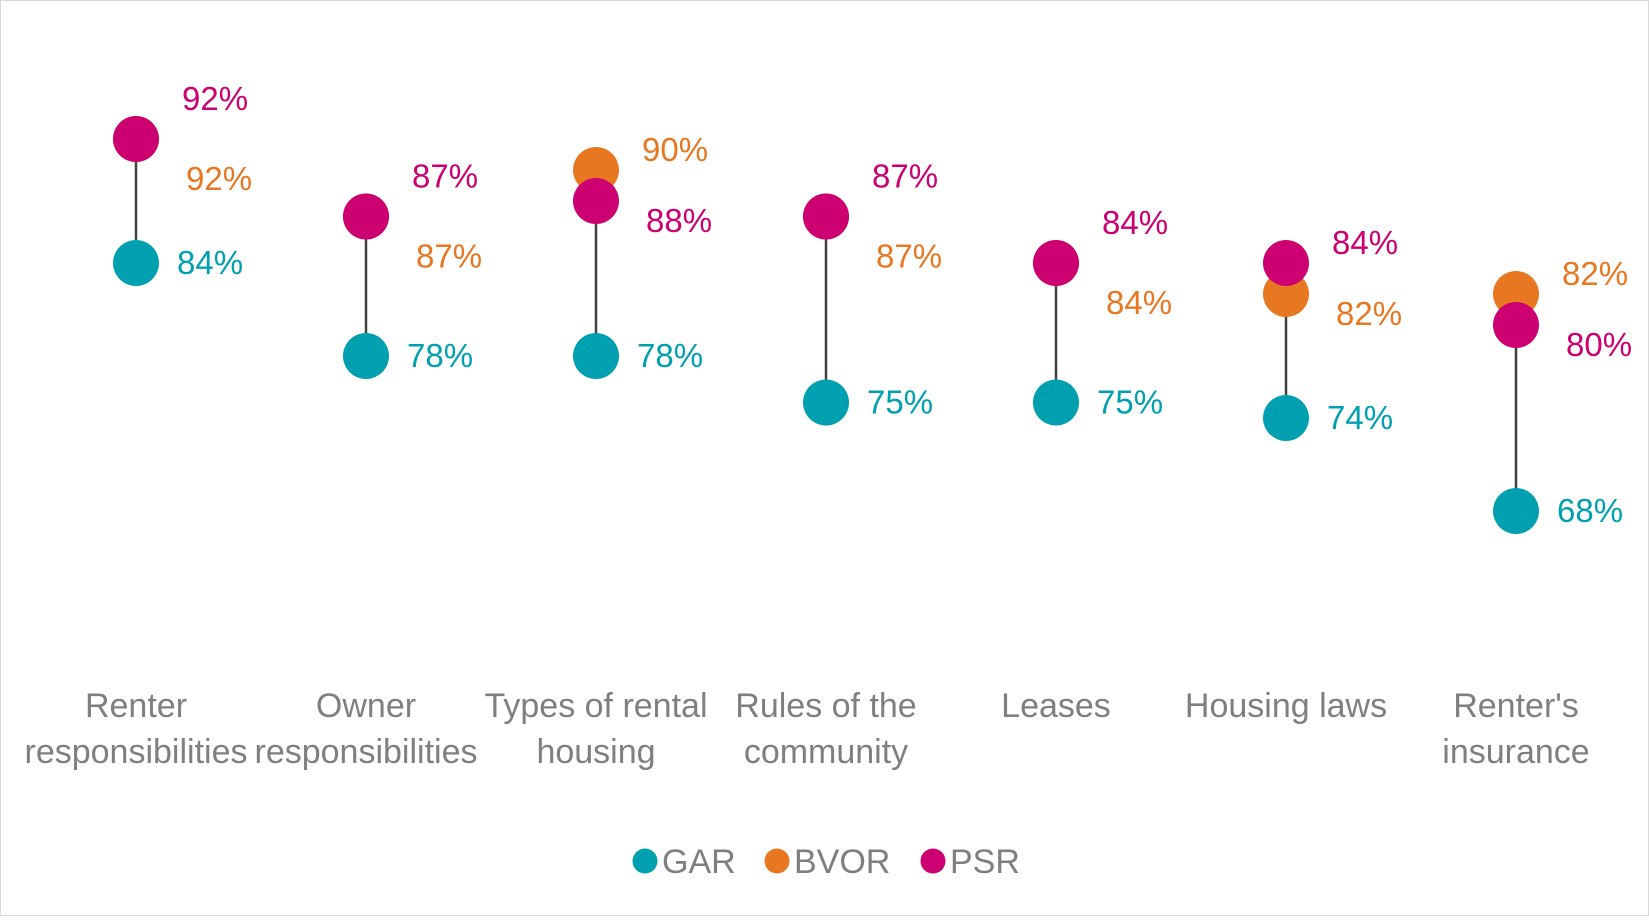 The width and height of the screenshot is (1649, 920). What do you see at coordinates (679, 220) in the screenshot?
I see `psr-label-2: 88%` at bounding box center [679, 220].